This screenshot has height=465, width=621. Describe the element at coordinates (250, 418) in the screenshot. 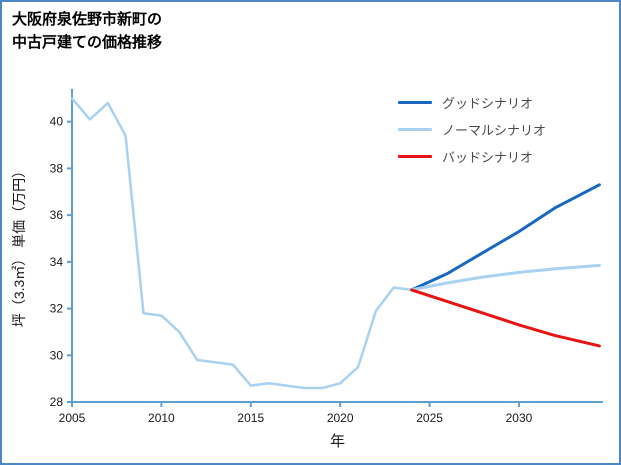

I see `x-tick-label: 2015` at that location.